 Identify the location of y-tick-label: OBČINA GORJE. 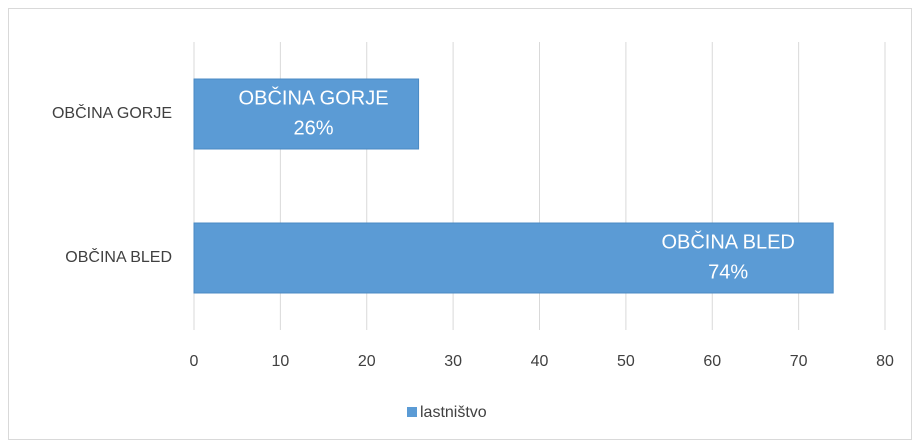
(112, 112).